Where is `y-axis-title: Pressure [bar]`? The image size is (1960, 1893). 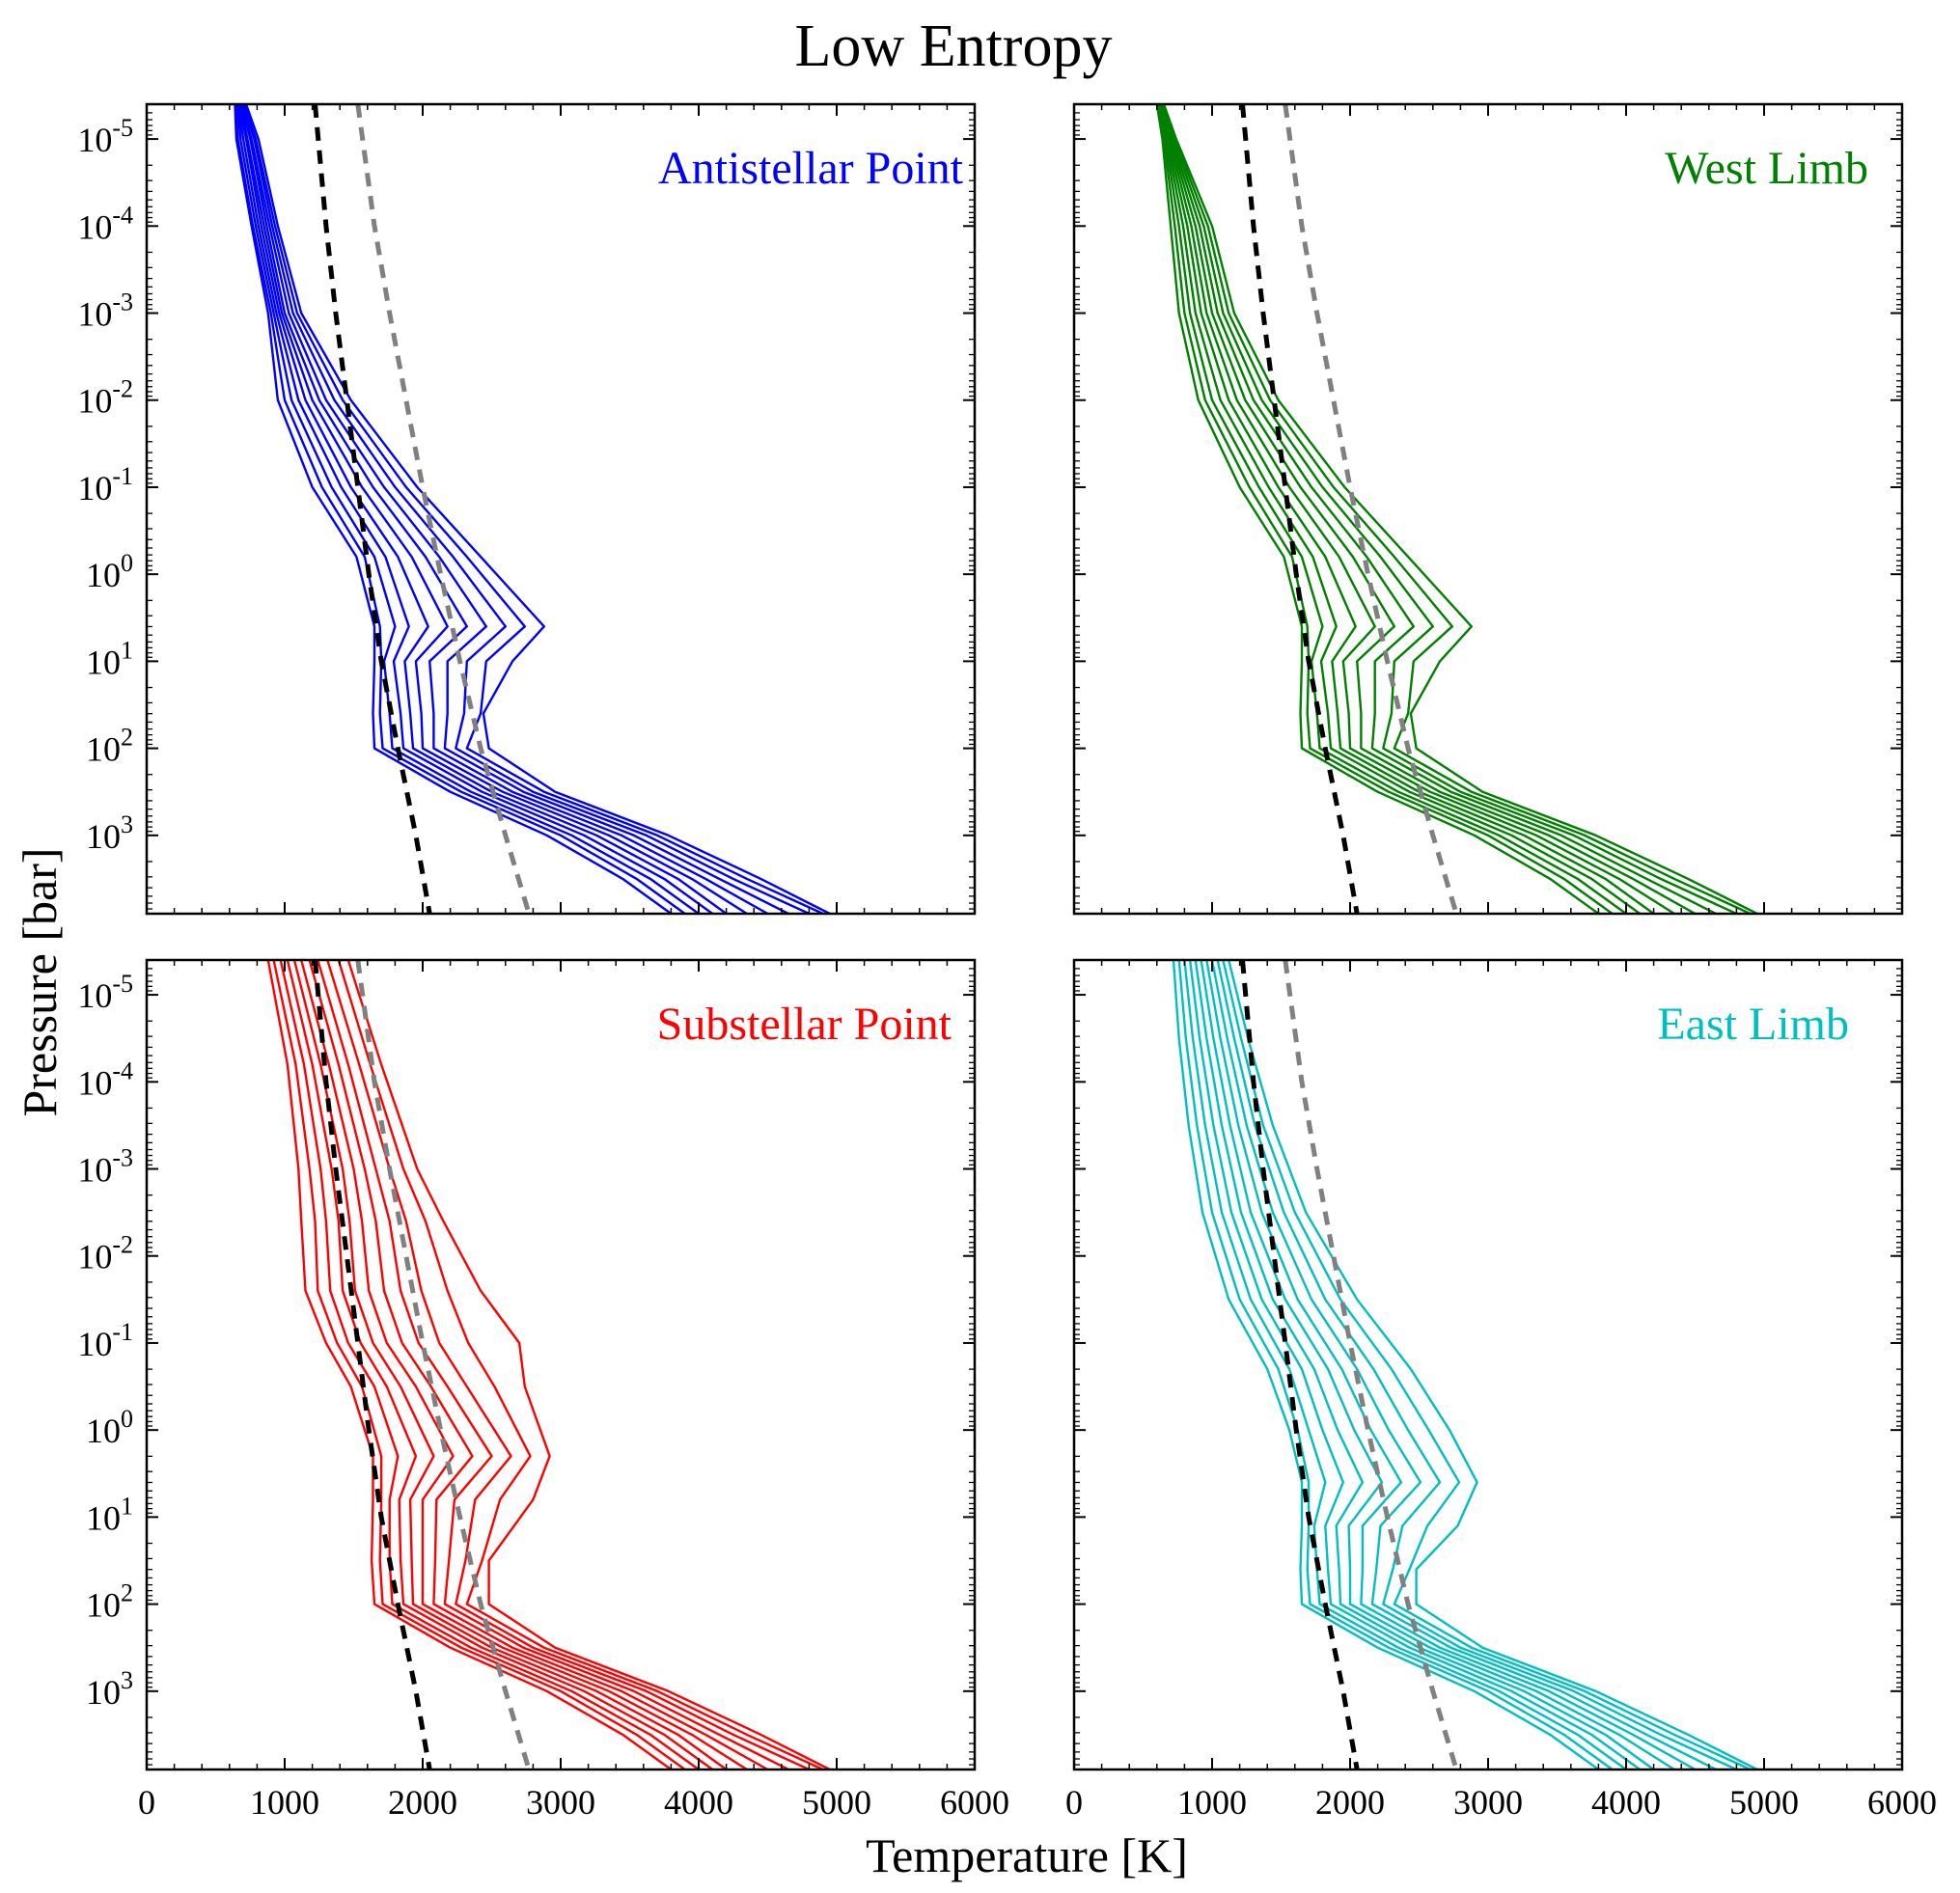 y-axis-title: Pressure [bar] is located at coordinates (40, 981).